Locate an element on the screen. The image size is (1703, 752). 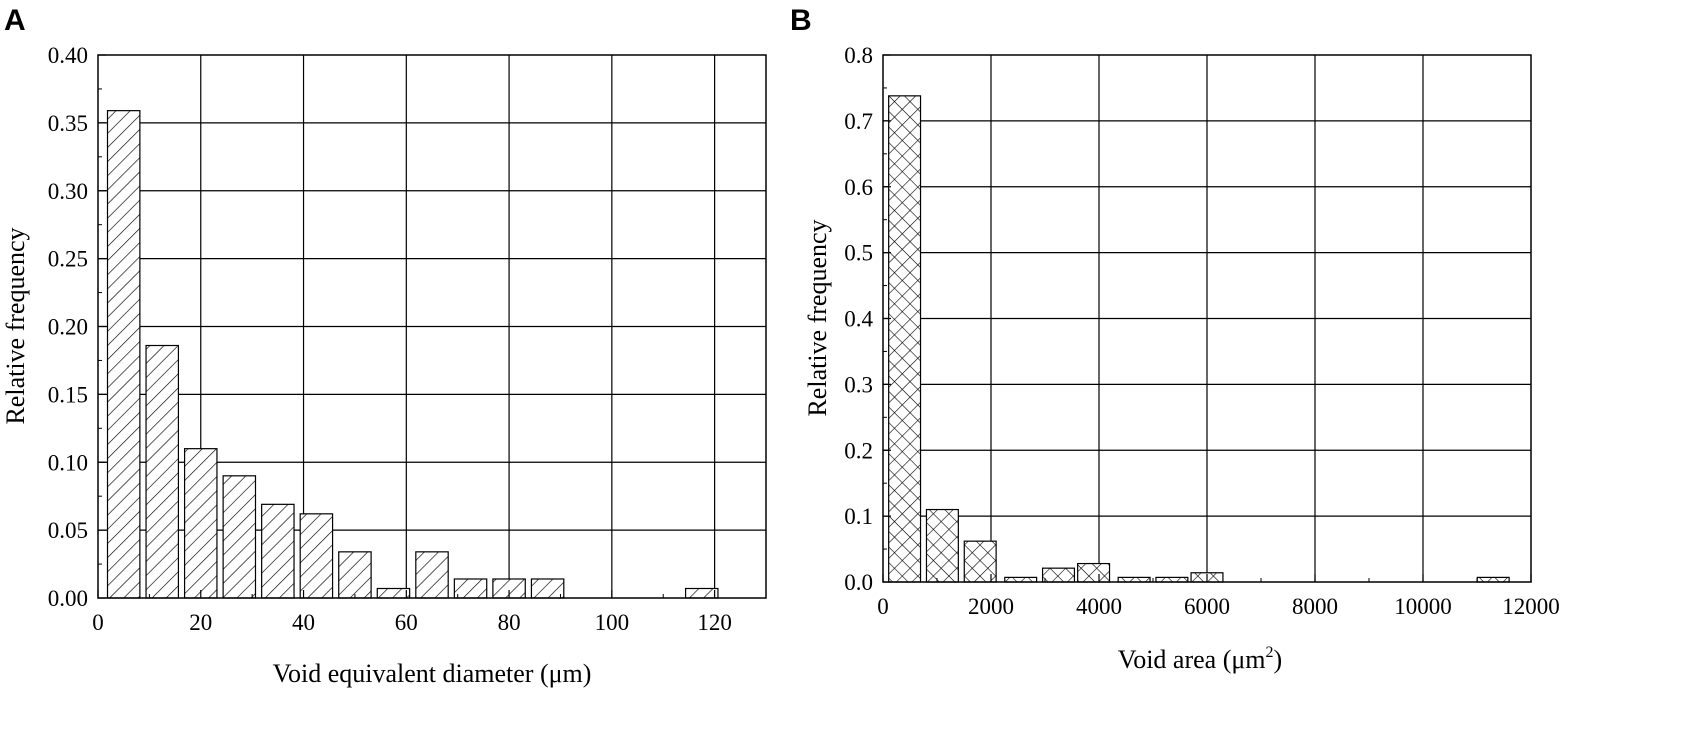
panel-b-y-tick-label: 0.8 is located at coordinates (858, 55).